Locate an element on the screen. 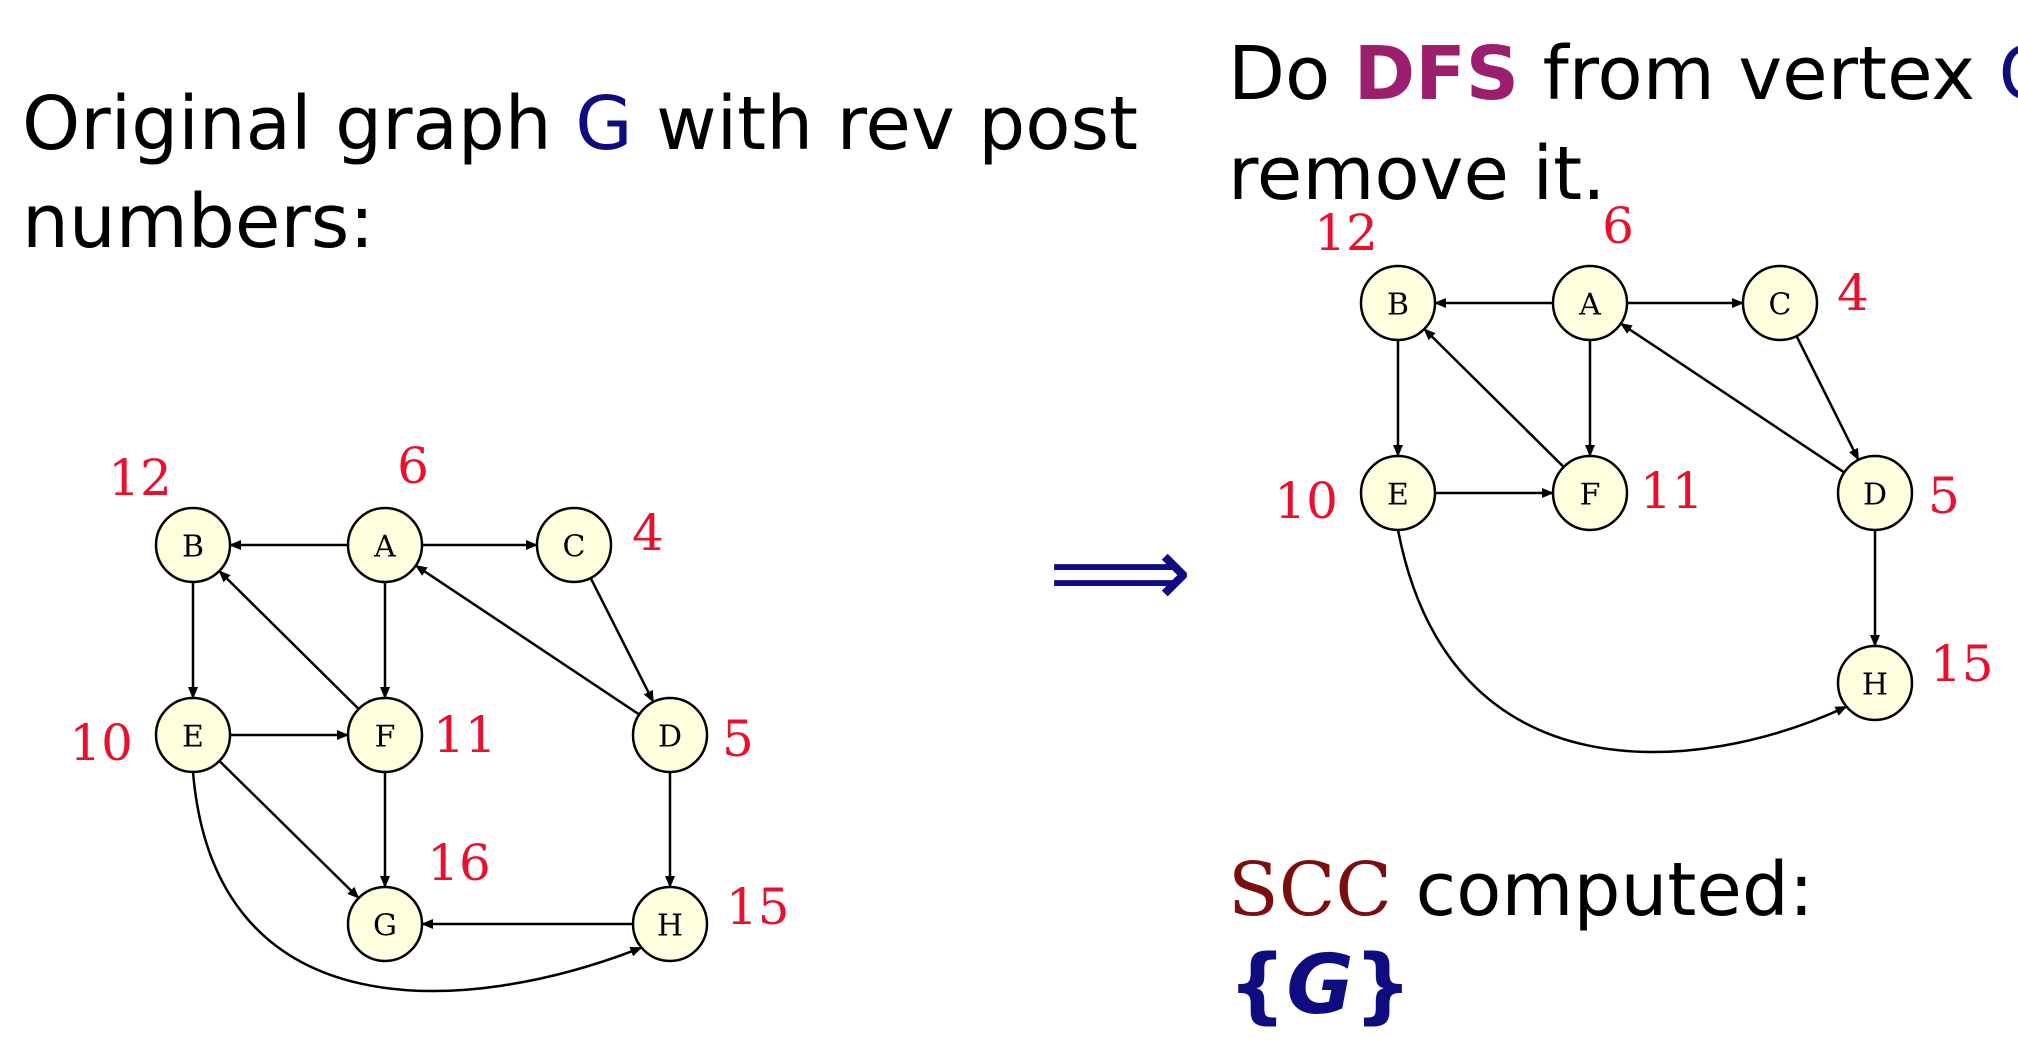 The image size is (2018, 1056). graph-symbol: G is located at coordinates (604, 124).